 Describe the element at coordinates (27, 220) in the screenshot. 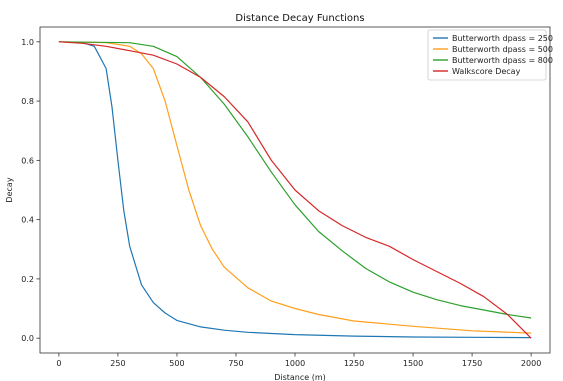

I see `y-tick-label: 0.4` at that location.